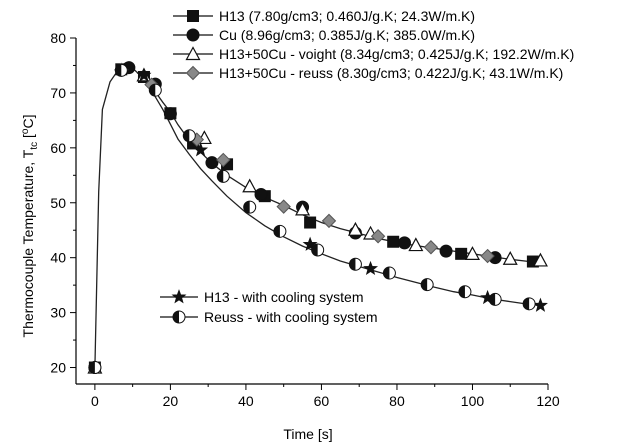 This screenshot has width=637, height=443. Describe the element at coordinates (58, 38) in the screenshot. I see `y-tick-label: 80` at that location.